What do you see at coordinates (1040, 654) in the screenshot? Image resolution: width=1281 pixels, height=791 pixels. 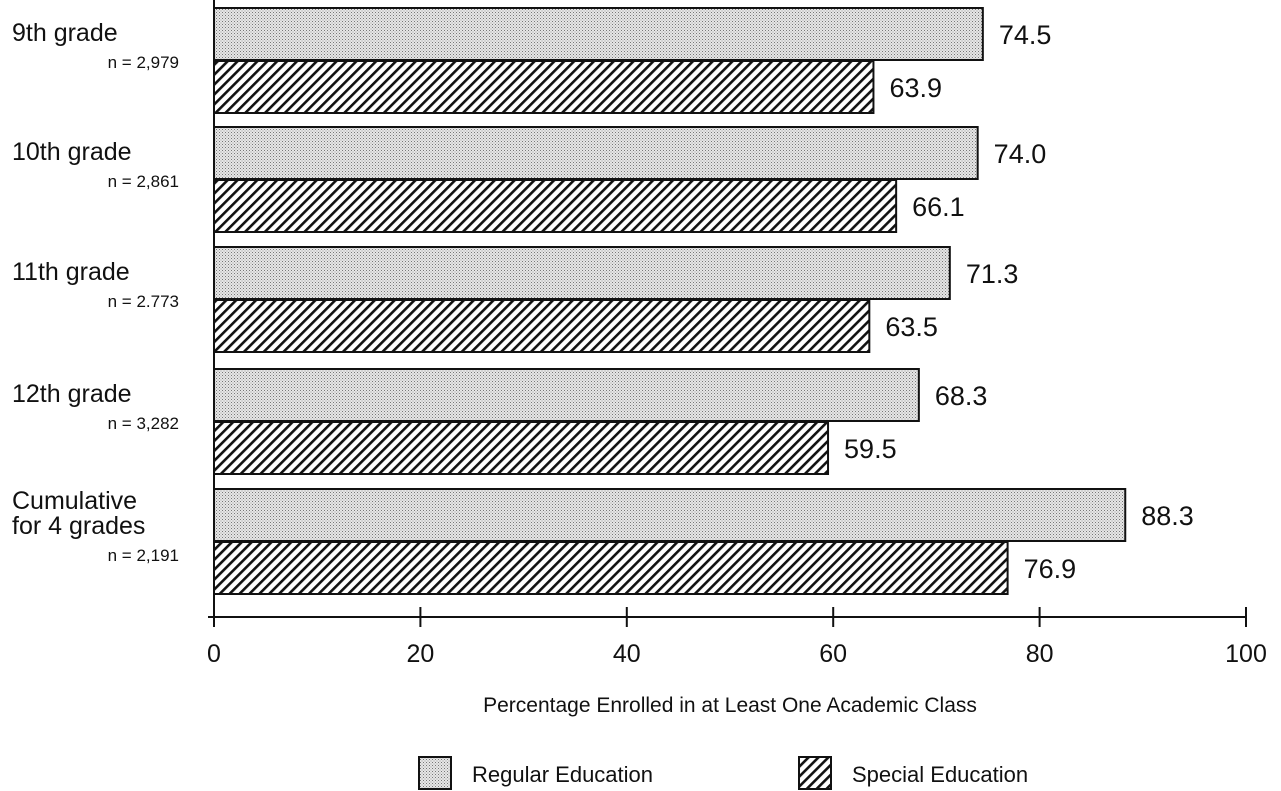 I see `x-tick-label: 80` at bounding box center [1040, 654].